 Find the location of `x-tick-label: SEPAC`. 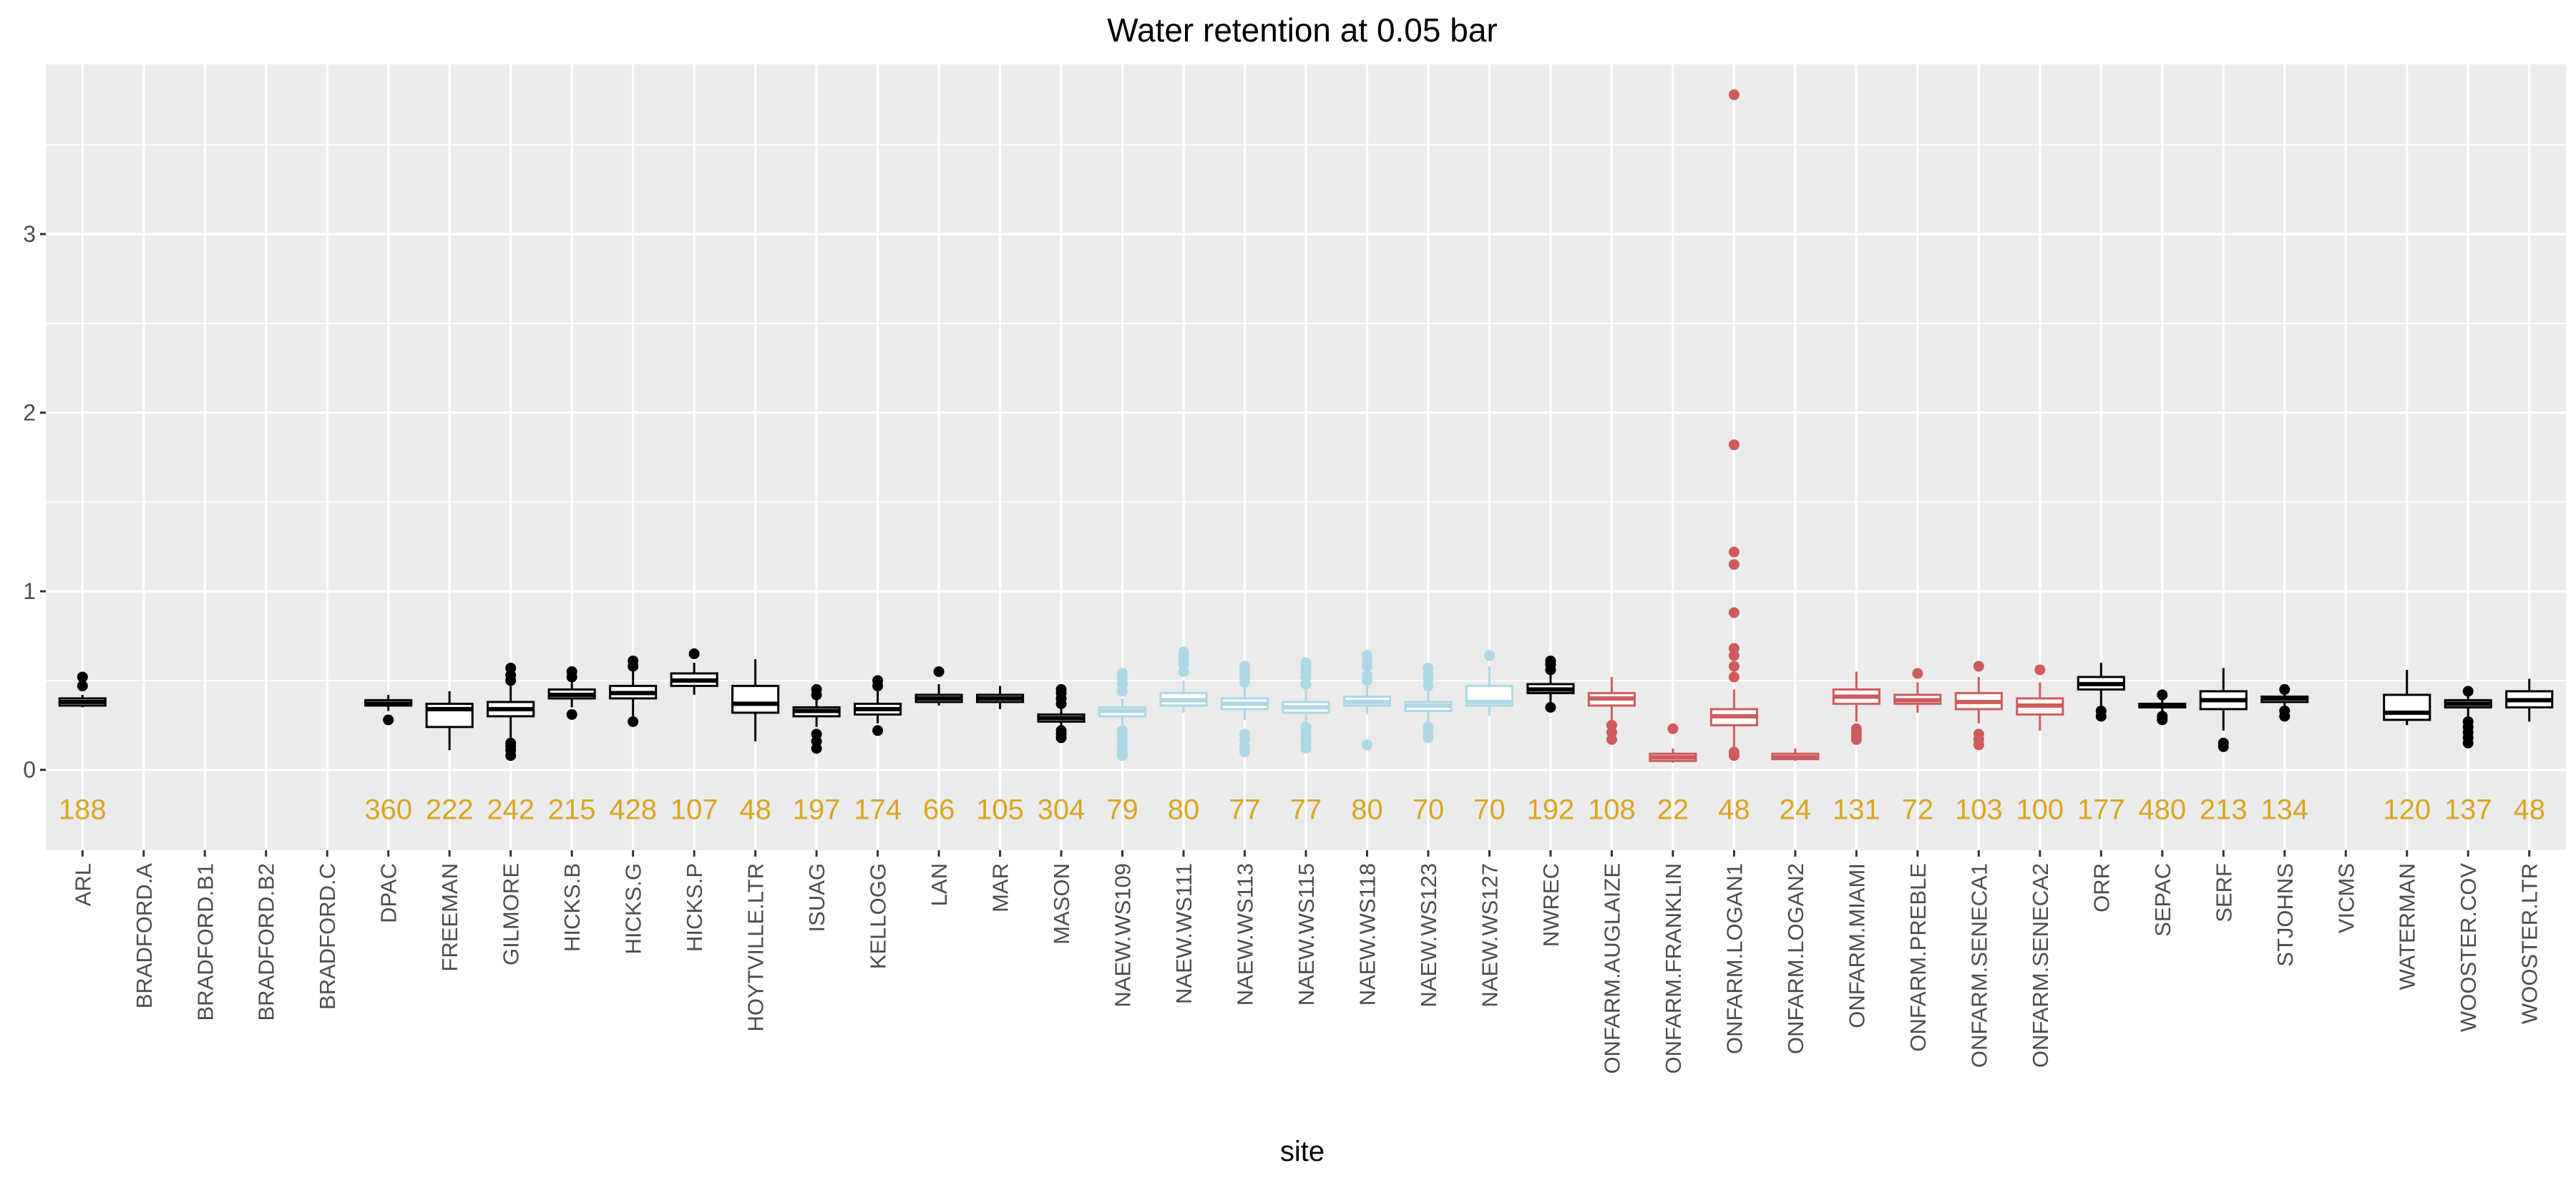

x-tick-label: SEPAC is located at coordinates (2162, 900).